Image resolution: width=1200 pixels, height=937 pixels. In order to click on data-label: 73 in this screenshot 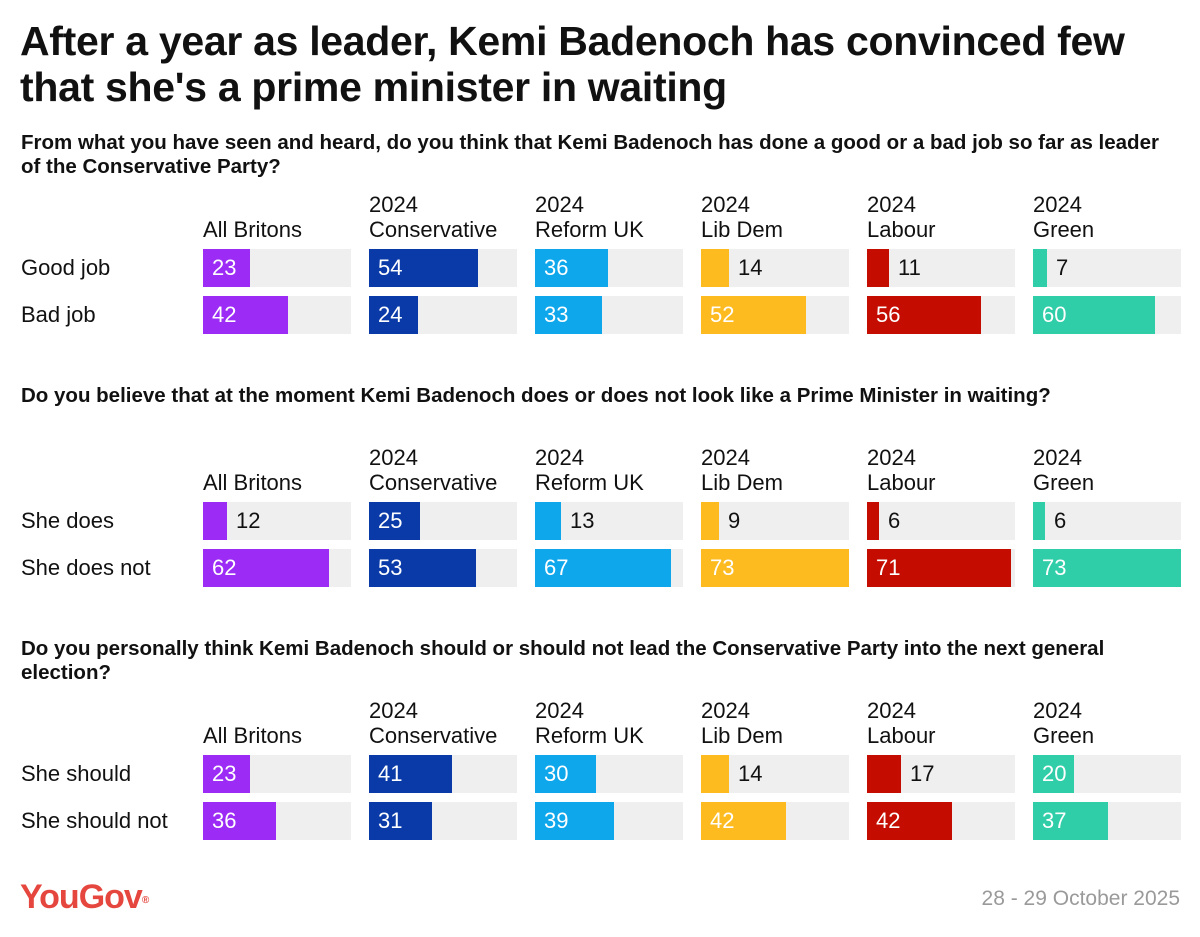, I will do `click(1054, 567)`.